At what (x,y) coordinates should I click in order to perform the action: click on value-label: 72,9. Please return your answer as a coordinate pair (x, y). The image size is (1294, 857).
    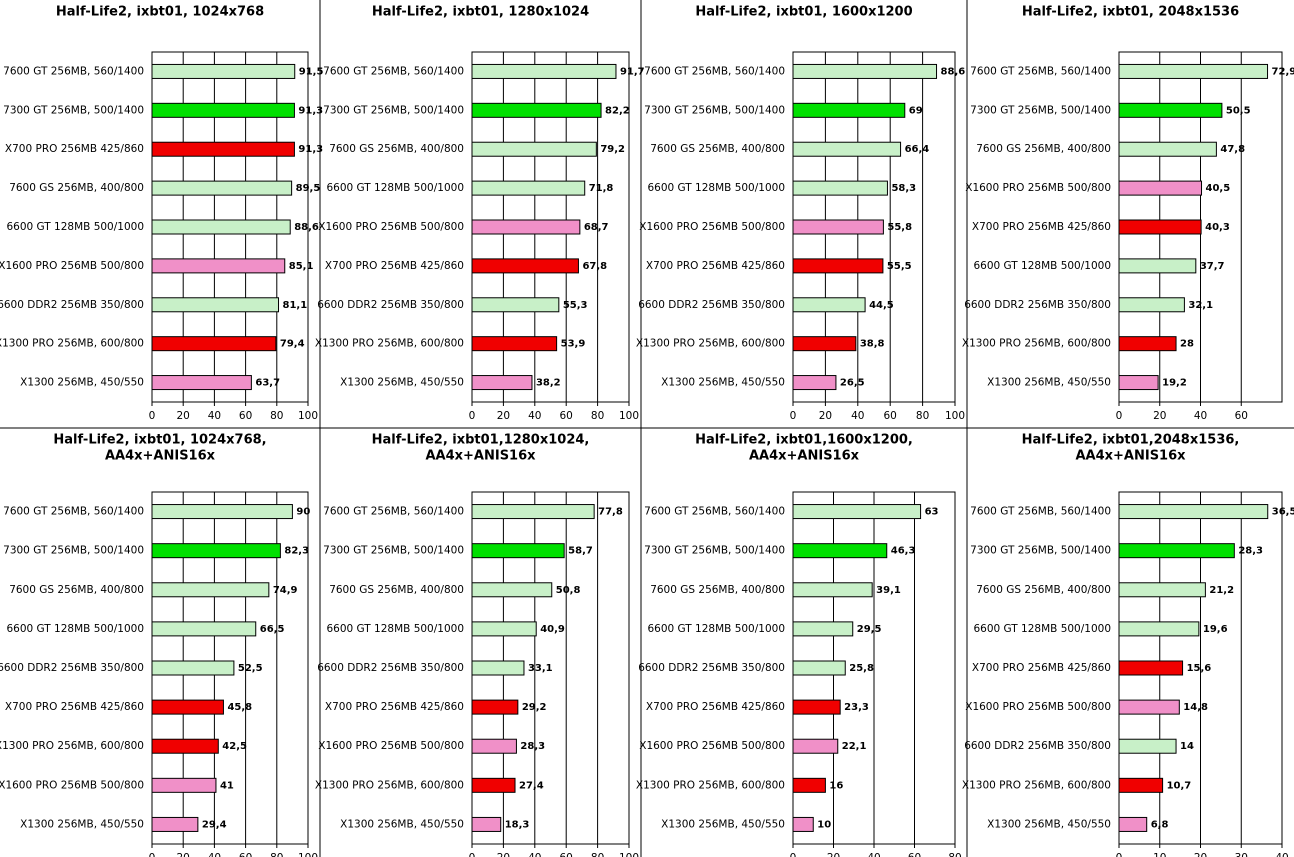
    Looking at the image, I should click on (1283, 71).